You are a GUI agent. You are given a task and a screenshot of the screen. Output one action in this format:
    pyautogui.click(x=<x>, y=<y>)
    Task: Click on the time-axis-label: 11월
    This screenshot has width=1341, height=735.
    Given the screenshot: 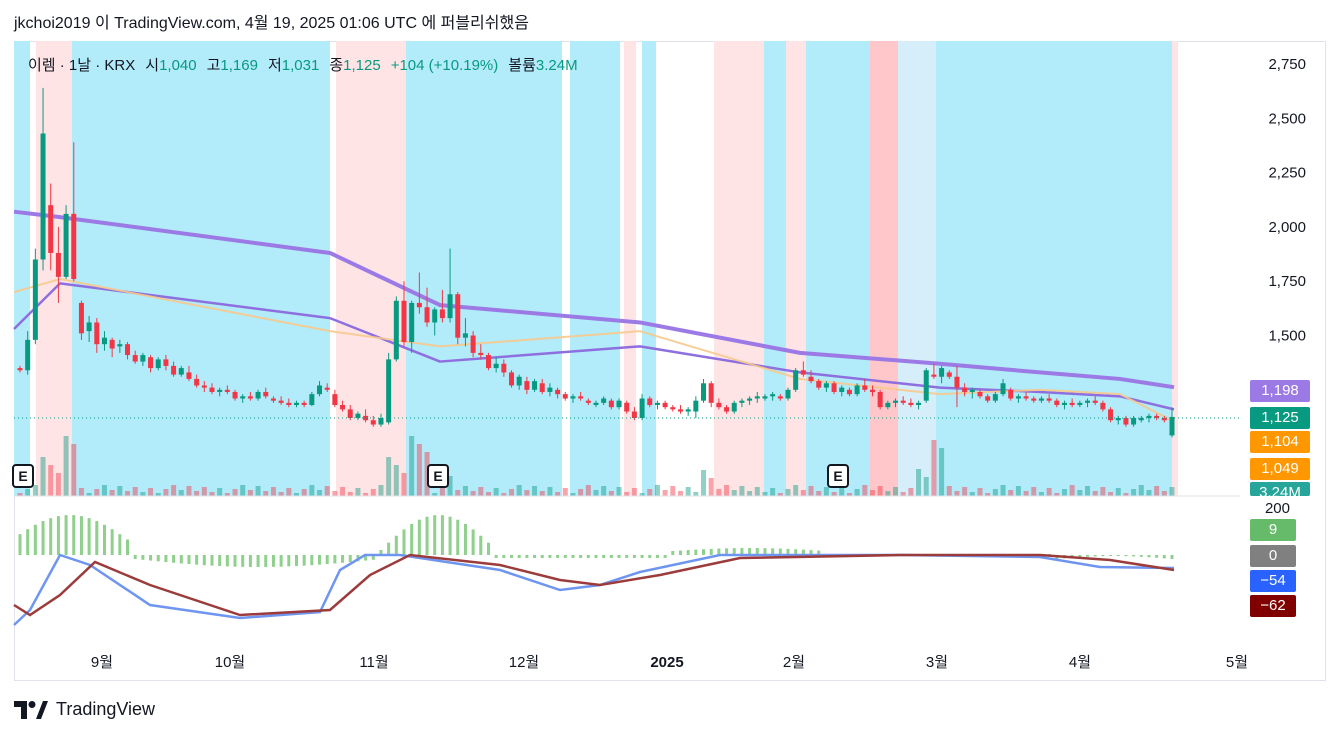 What is the action you would take?
    pyautogui.click(x=373, y=662)
    